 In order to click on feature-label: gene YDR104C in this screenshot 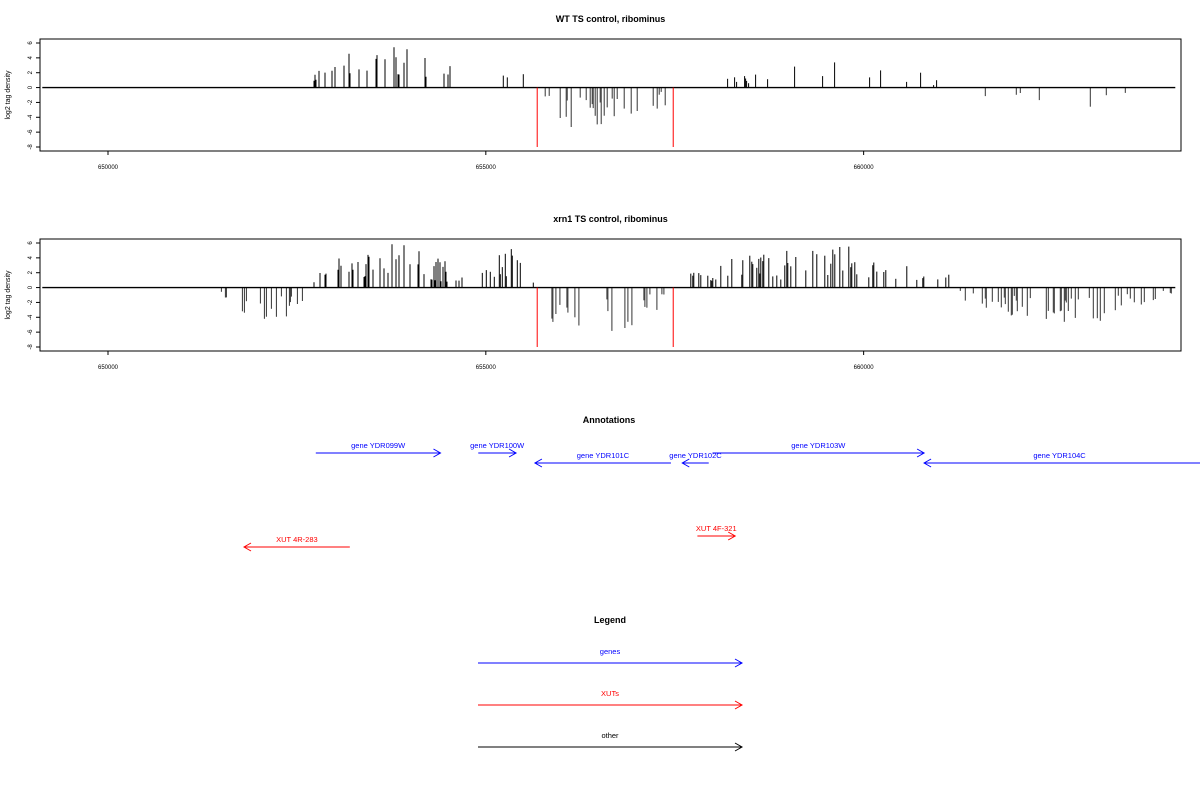, I will do `click(1059, 455)`.